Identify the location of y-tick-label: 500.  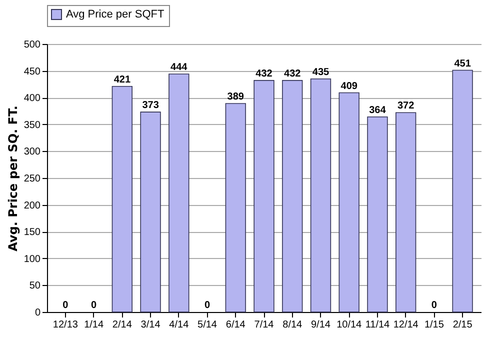
(32, 45).